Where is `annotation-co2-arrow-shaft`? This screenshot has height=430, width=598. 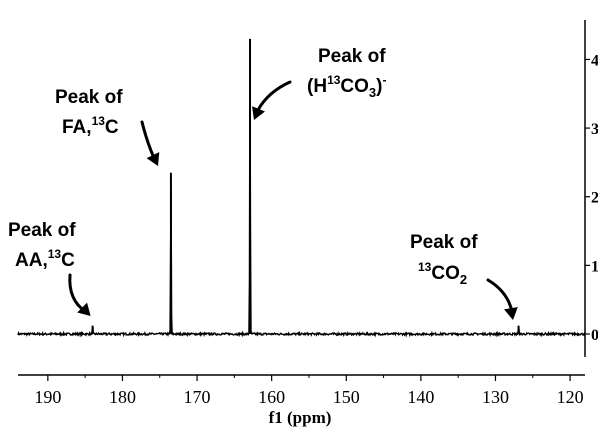
annotation-co2-arrow-shaft is located at coordinates (500, 296).